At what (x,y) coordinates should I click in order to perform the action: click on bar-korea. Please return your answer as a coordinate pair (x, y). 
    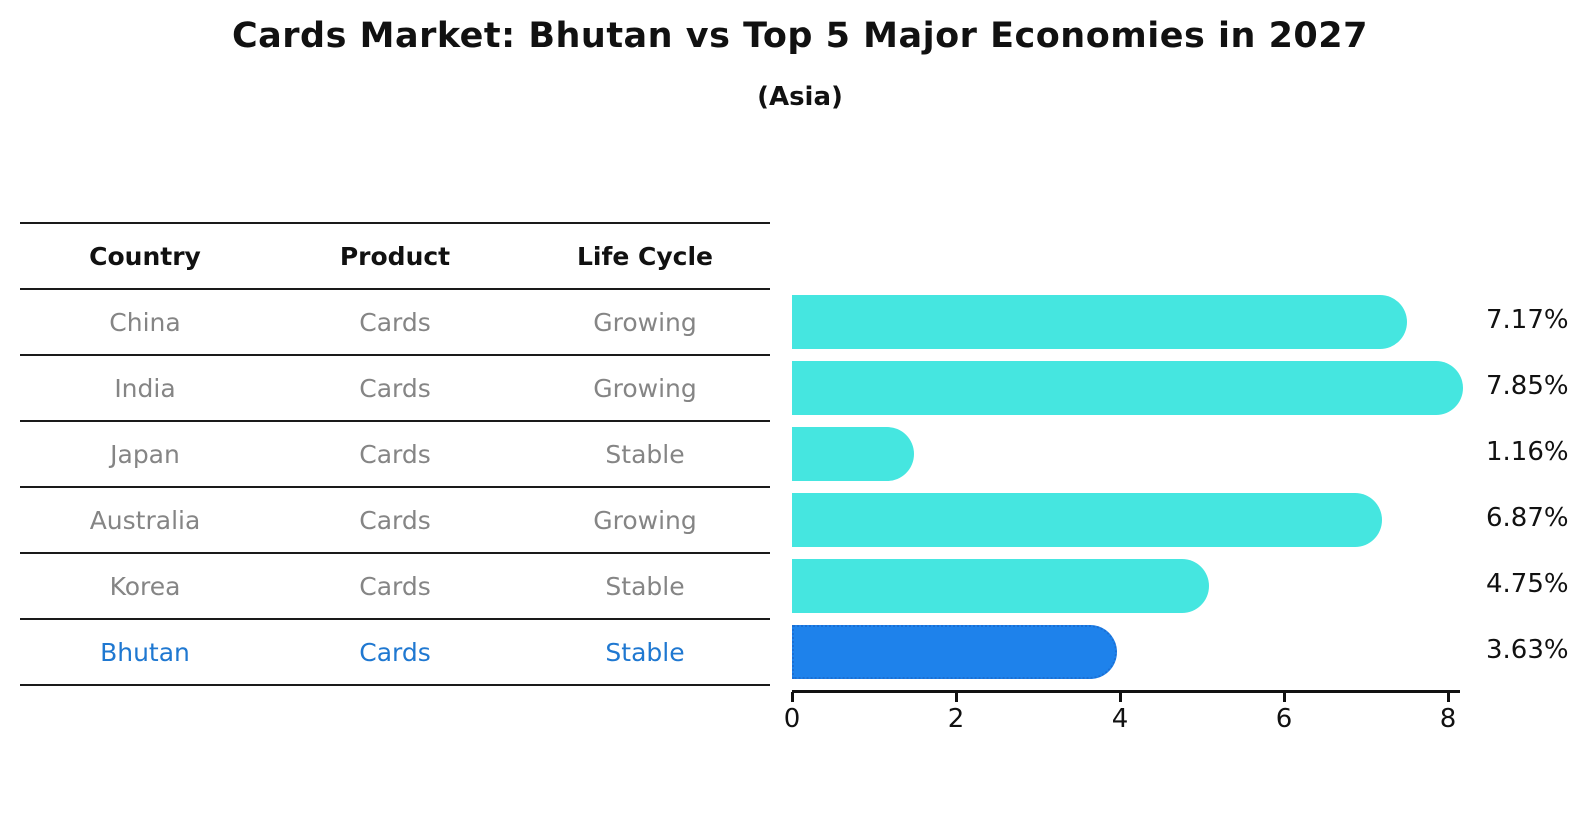
    Looking at the image, I should click on (1000, 586).